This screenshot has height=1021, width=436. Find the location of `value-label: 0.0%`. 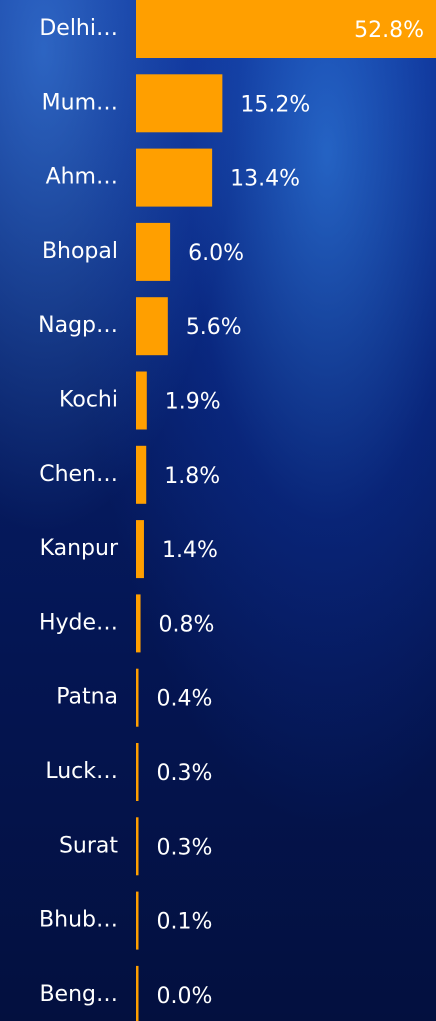

value-label: 0.0% is located at coordinates (185, 996).